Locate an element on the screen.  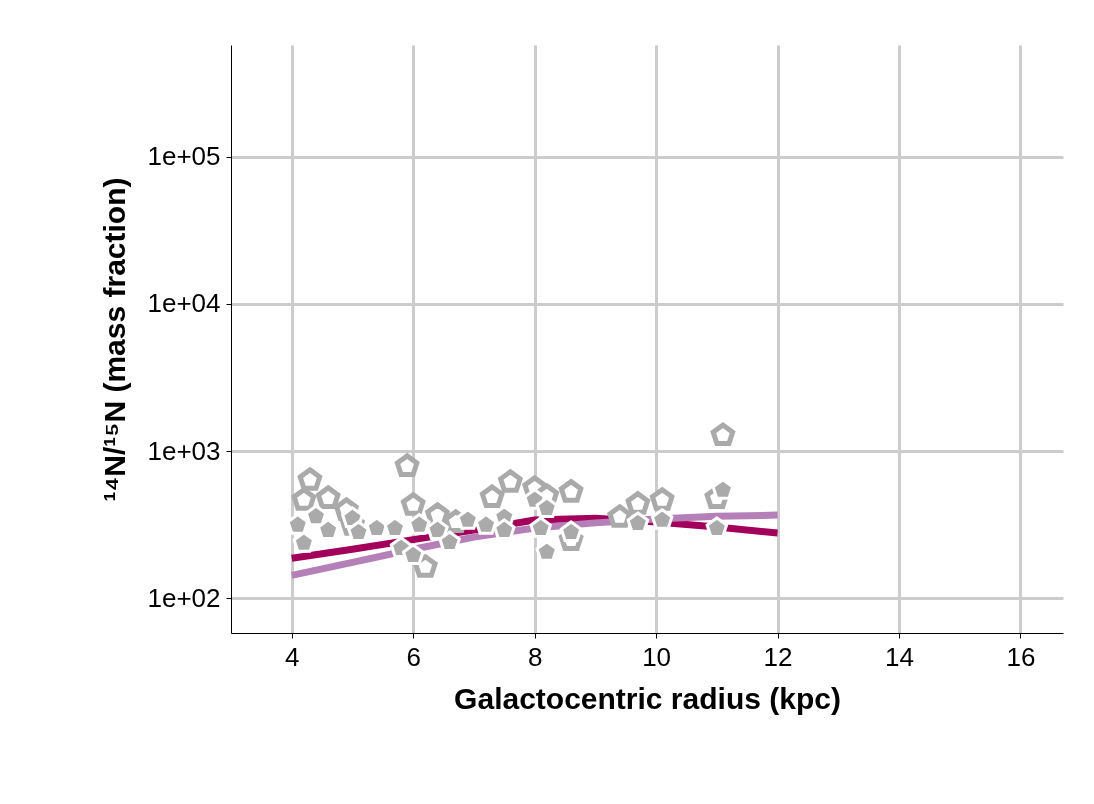
x-tick-label: 10 is located at coordinates (657, 656).